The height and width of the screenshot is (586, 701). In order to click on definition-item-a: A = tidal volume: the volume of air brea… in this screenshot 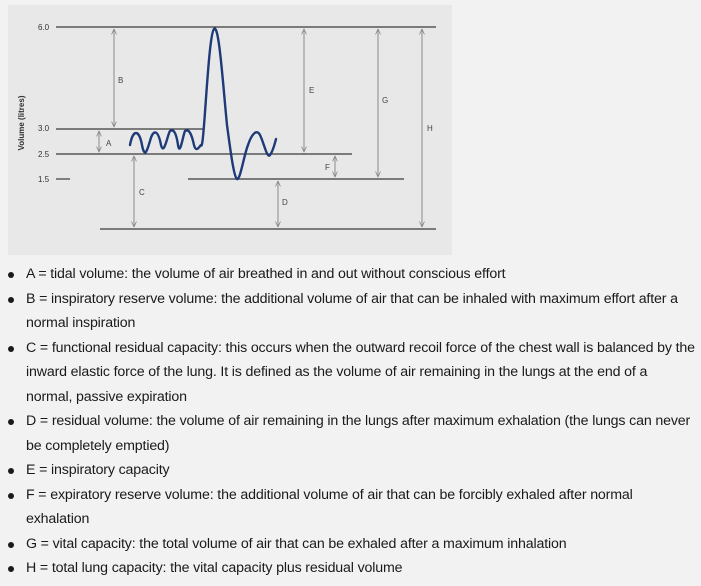, I will do `click(350, 274)`.